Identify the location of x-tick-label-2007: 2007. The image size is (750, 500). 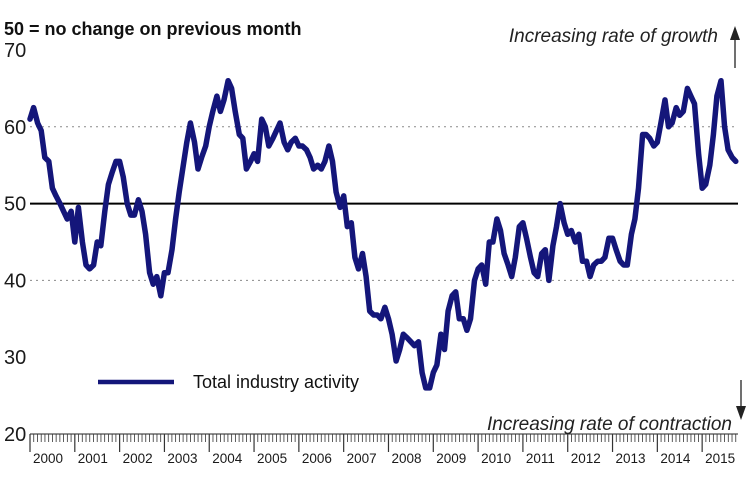
(362, 458).